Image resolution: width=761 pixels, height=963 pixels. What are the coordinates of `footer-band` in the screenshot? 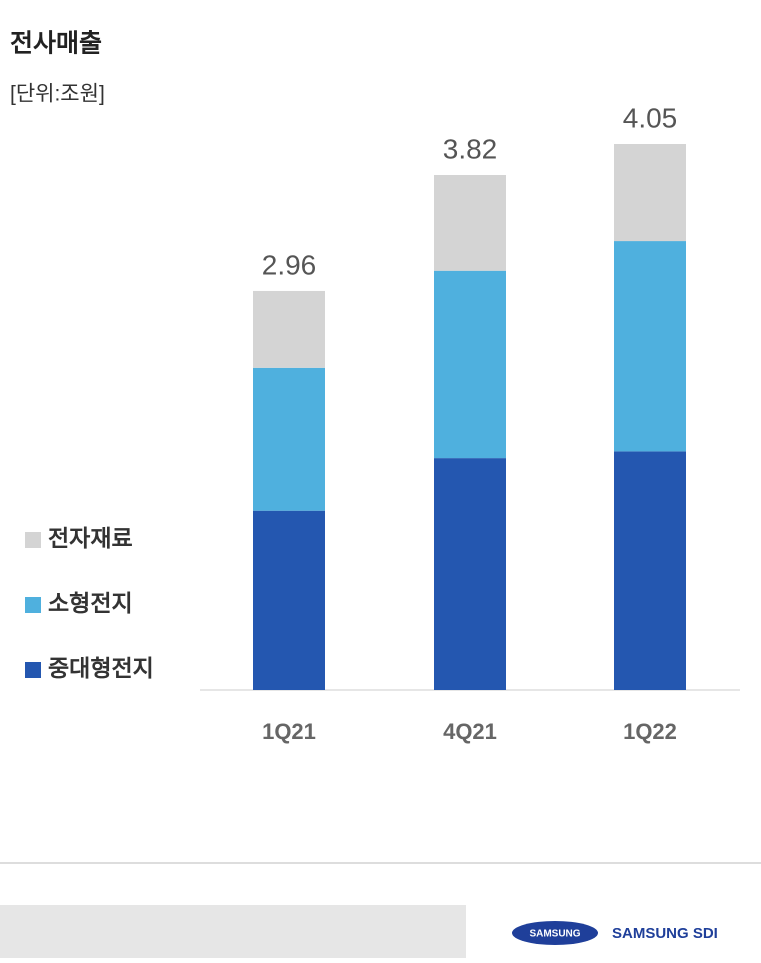 It's located at (233, 931).